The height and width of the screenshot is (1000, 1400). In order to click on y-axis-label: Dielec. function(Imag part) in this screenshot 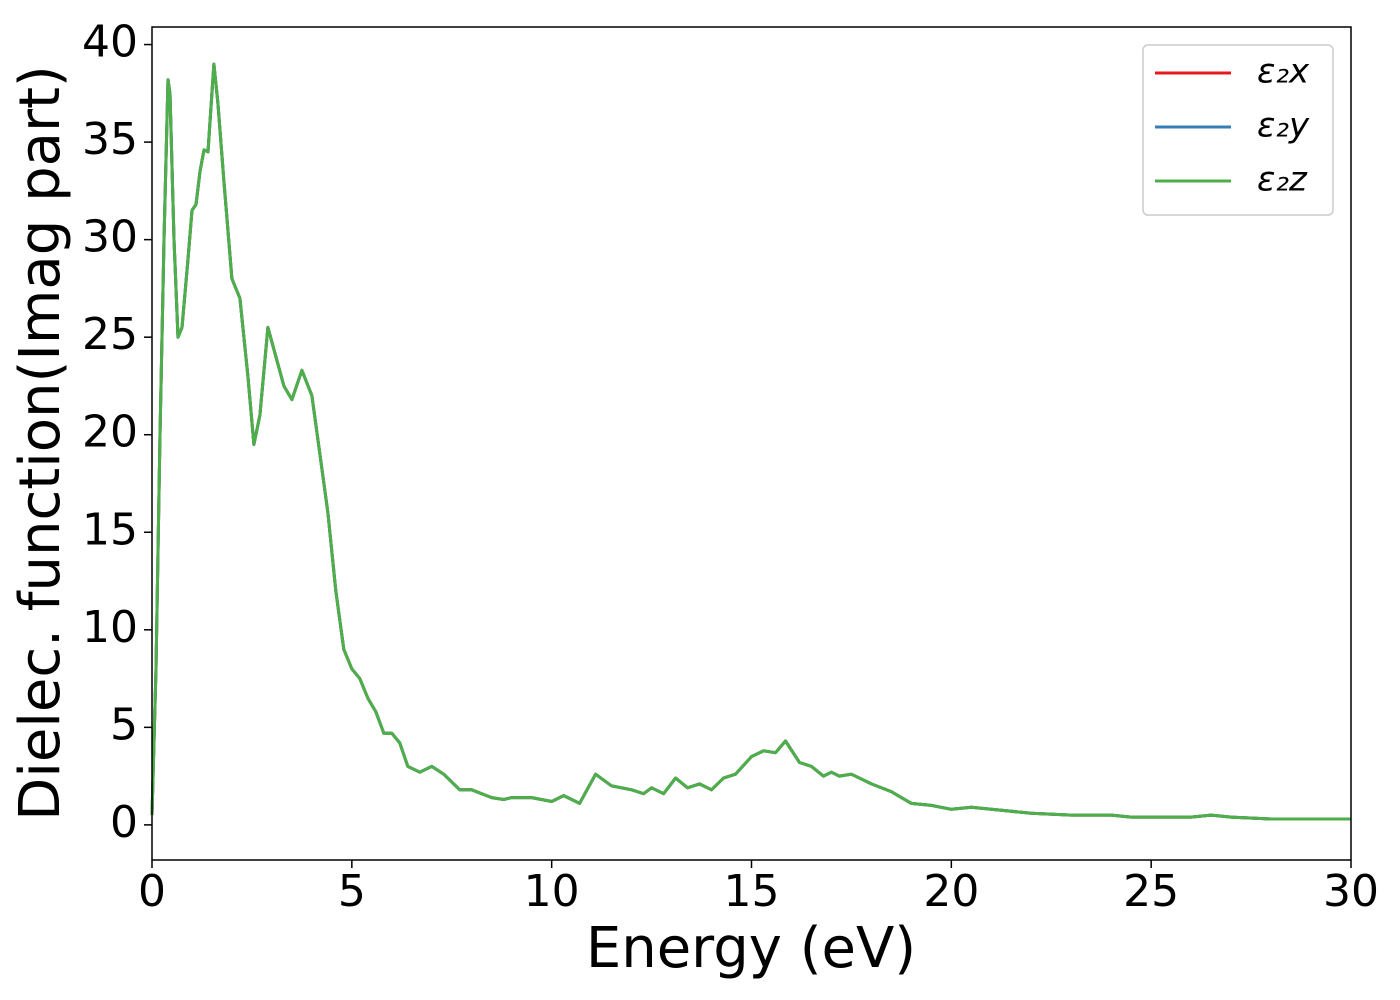, I will do `click(40, 443)`.